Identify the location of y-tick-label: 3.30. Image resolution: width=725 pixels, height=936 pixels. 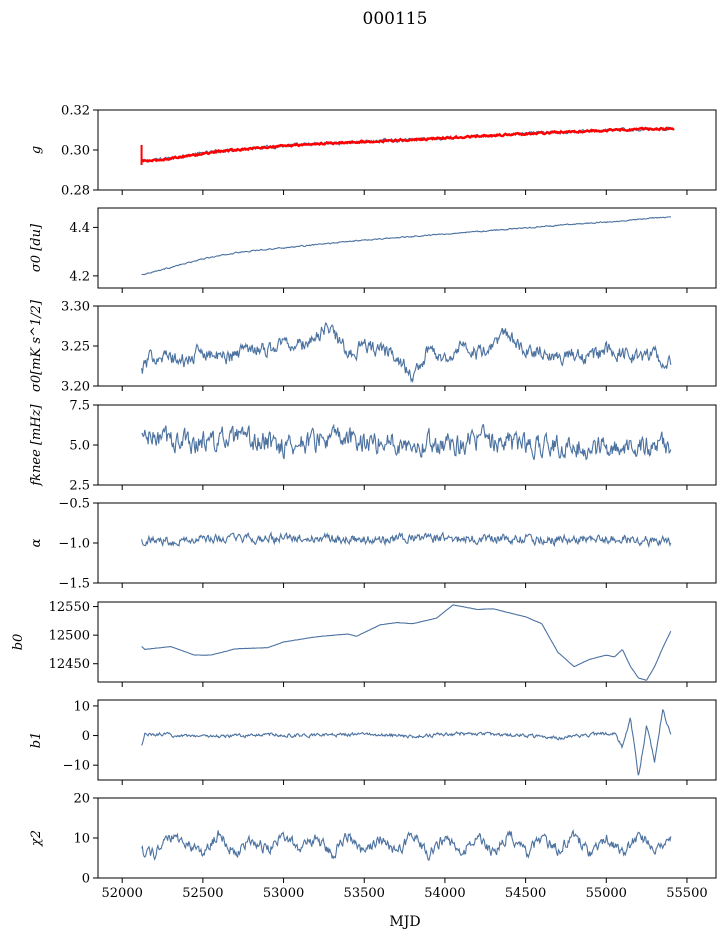
(75, 307).